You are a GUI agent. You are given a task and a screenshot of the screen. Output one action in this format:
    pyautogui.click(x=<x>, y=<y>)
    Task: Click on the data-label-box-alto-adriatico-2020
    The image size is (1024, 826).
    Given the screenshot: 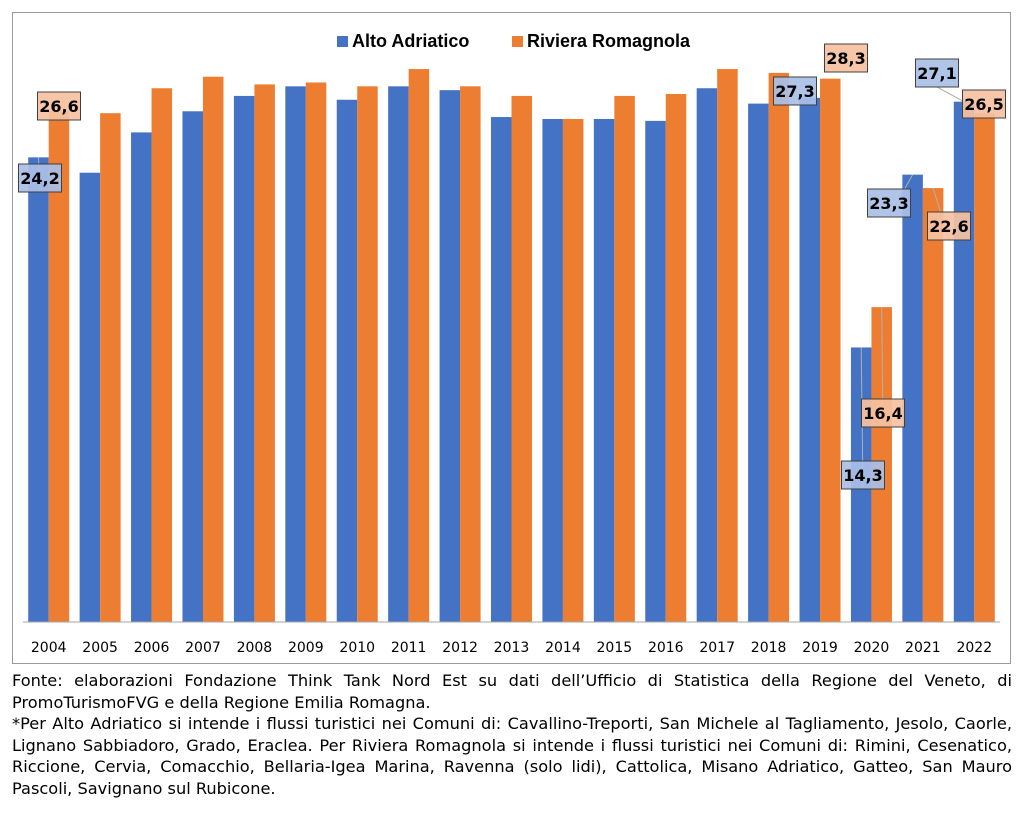 What is the action you would take?
    pyautogui.click(x=863, y=475)
    